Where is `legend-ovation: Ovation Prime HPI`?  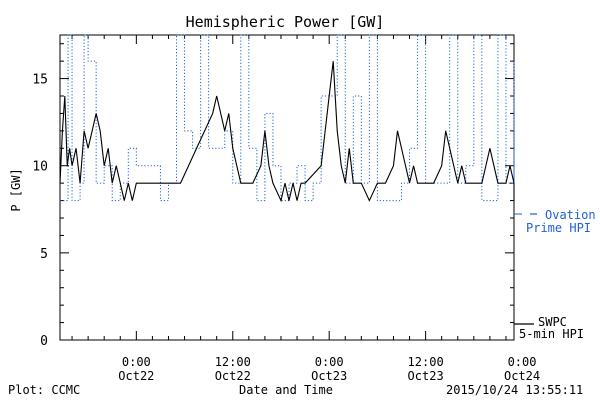 legend-ovation: Ovation Prime HPI is located at coordinates (555, 221).